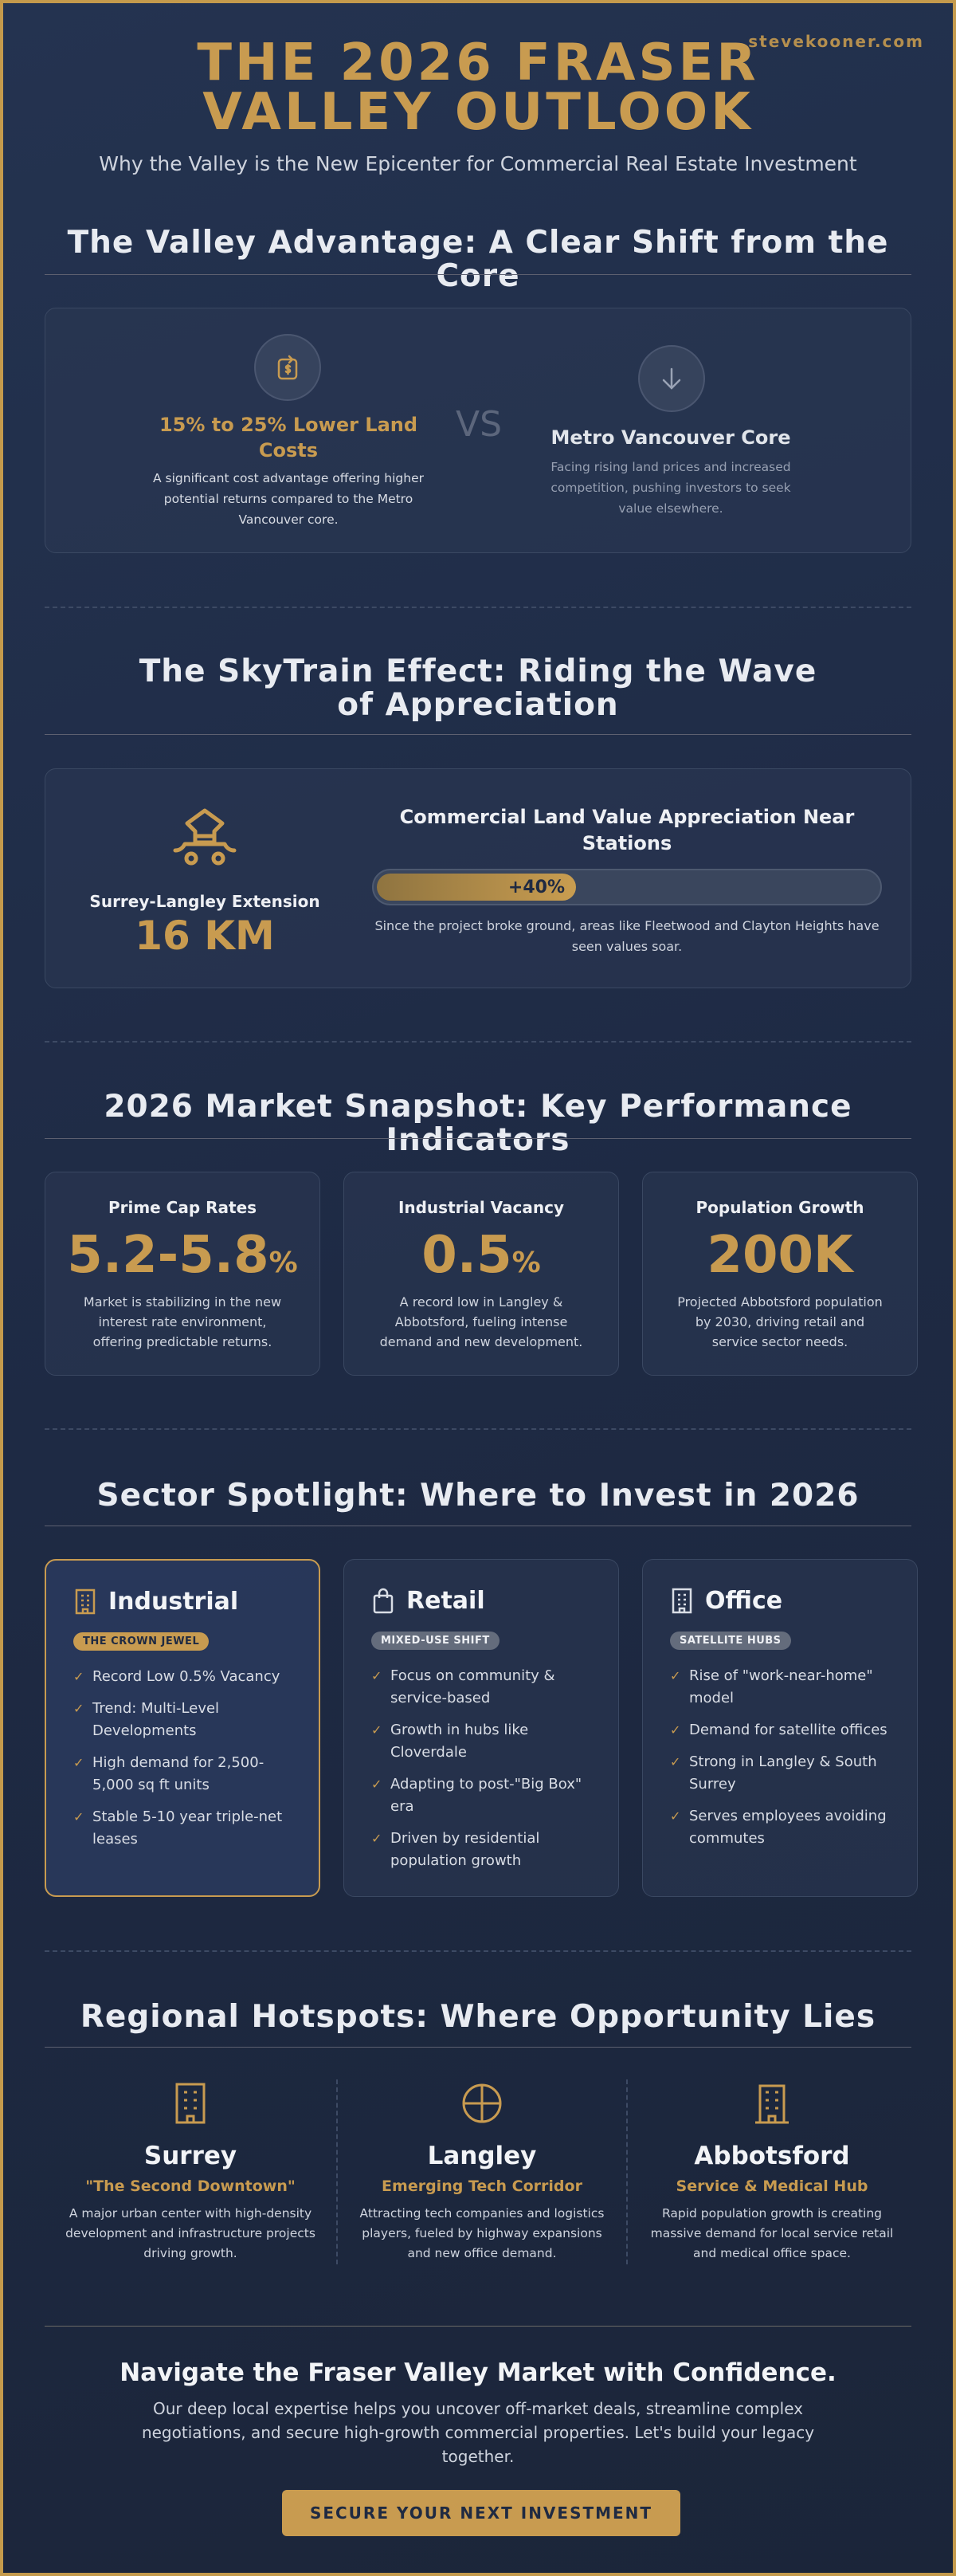  What do you see at coordinates (485, 1687) in the screenshot?
I see `sector-item: Focus on community & service-based` at bounding box center [485, 1687].